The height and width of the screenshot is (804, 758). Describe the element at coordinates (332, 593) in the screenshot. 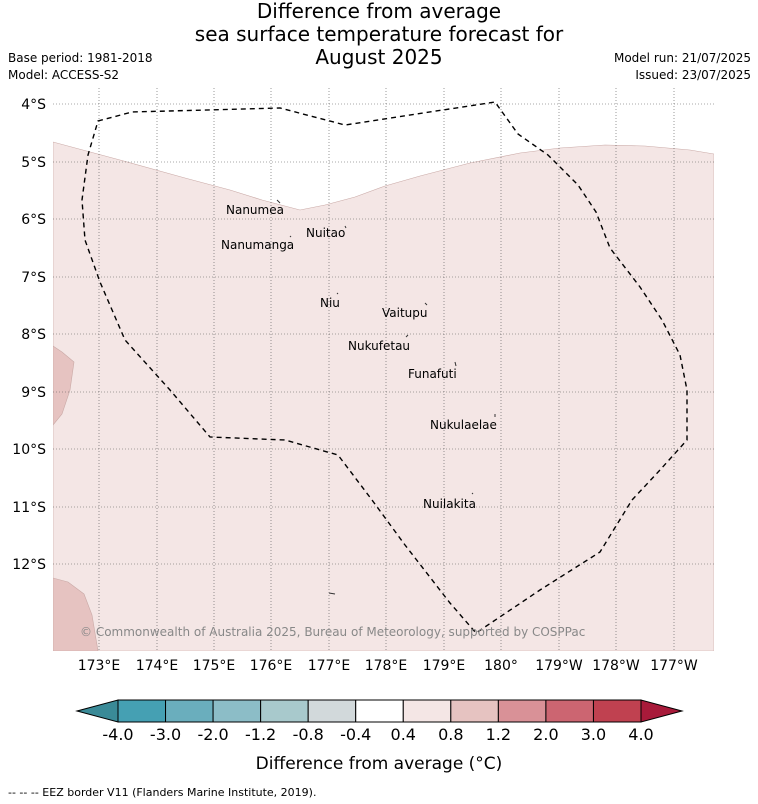

I see `island-south` at that location.